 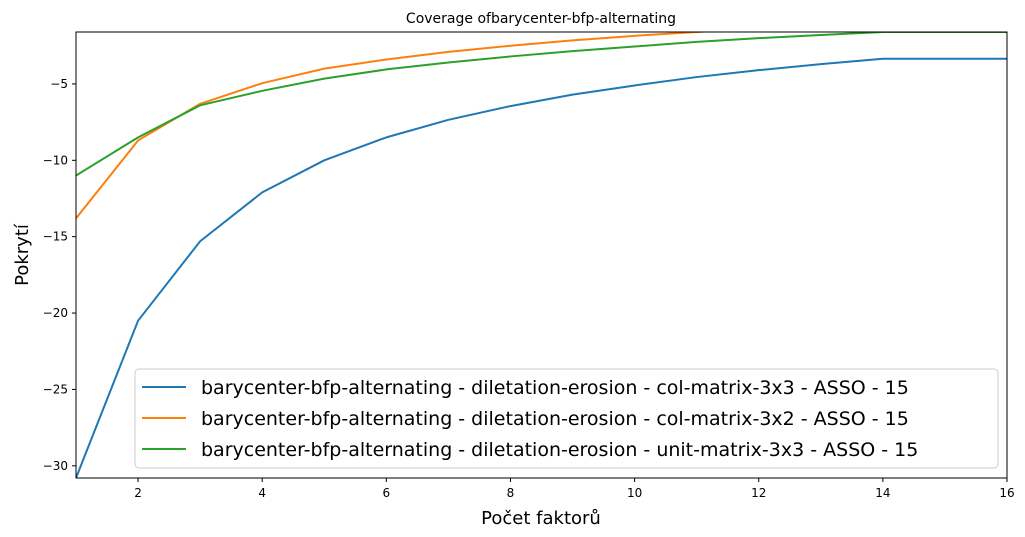 I want to click on x-tick-label: 16, so click(x=1006, y=493).